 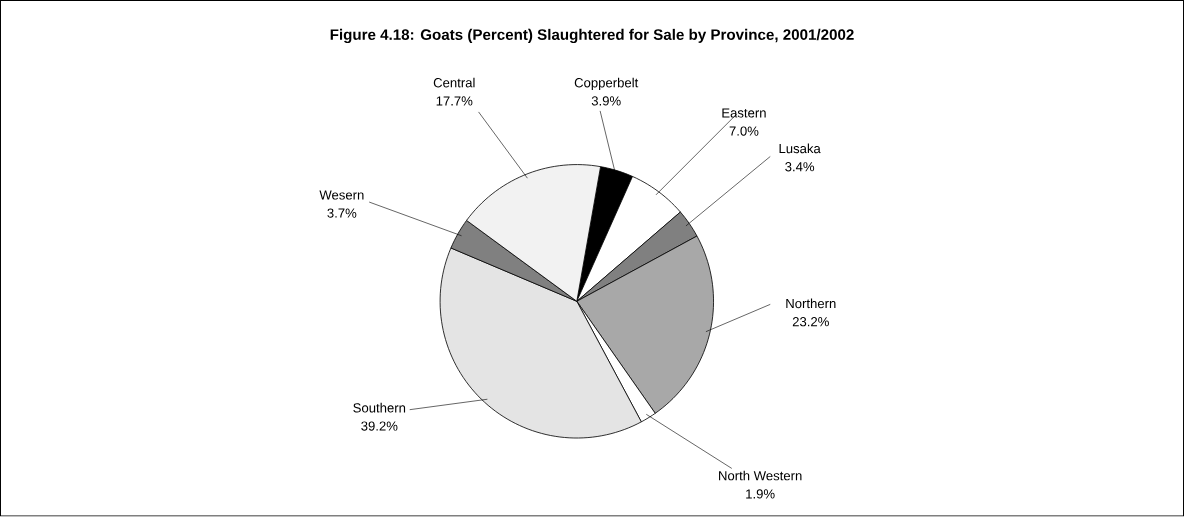 What do you see at coordinates (342, 213) in the screenshot?
I see `data-label: 3.7%` at bounding box center [342, 213].